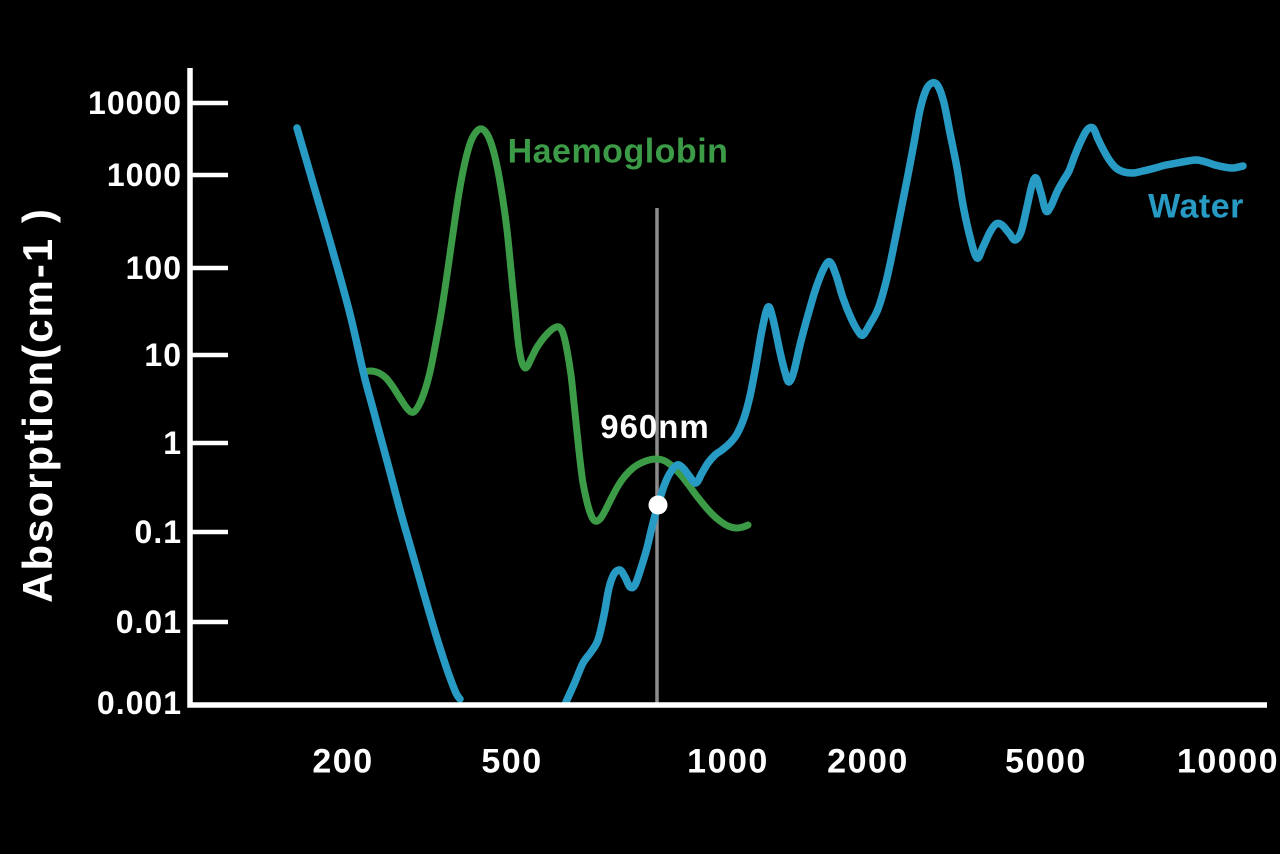 Image resolution: width=1280 pixels, height=854 pixels. I want to click on y-axis-tick-label: 1, so click(172, 443).